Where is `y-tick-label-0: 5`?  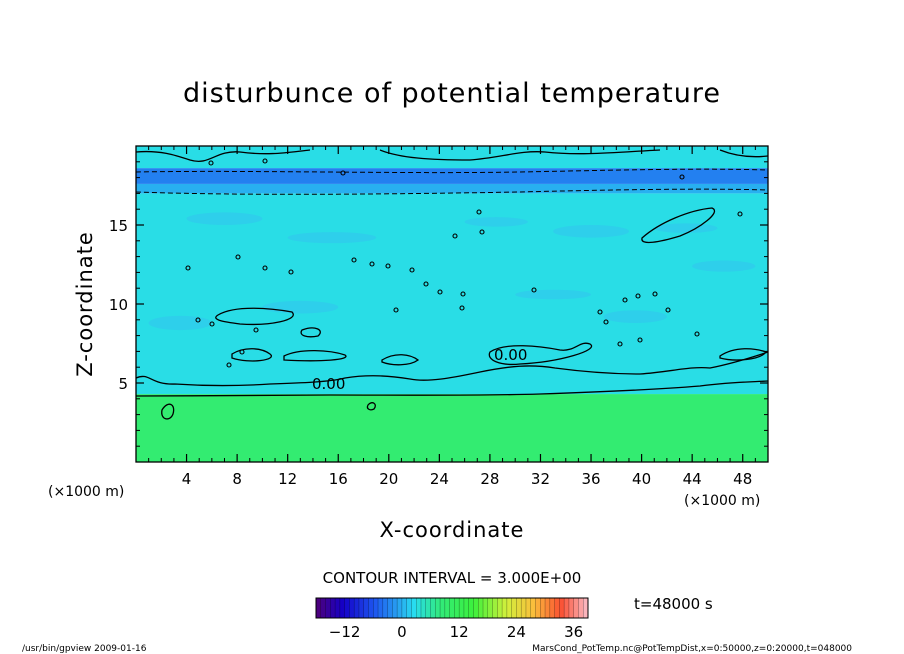 y-tick-label-0: 5 is located at coordinates (123, 384).